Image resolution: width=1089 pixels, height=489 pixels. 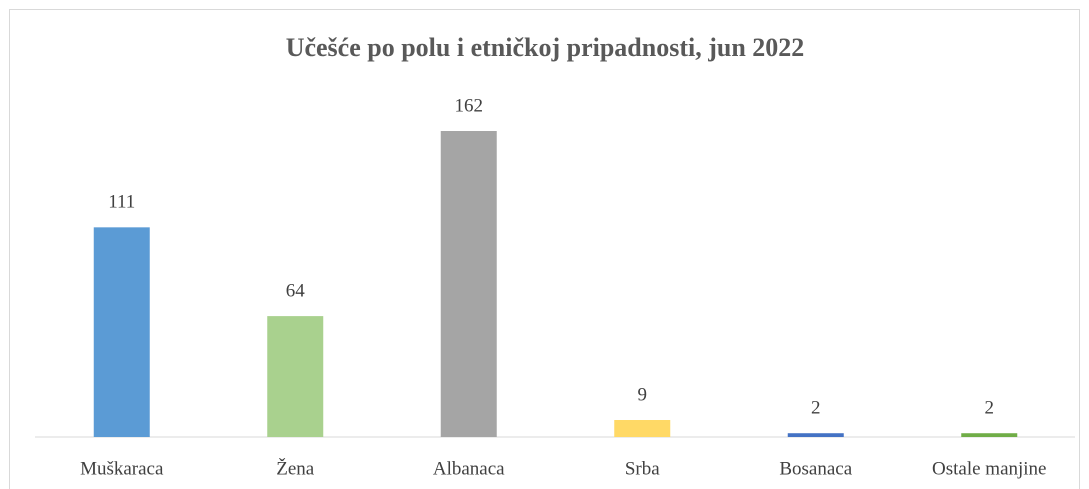 I want to click on x-tick-label: Muškaraca, so click(x=122, y=468).